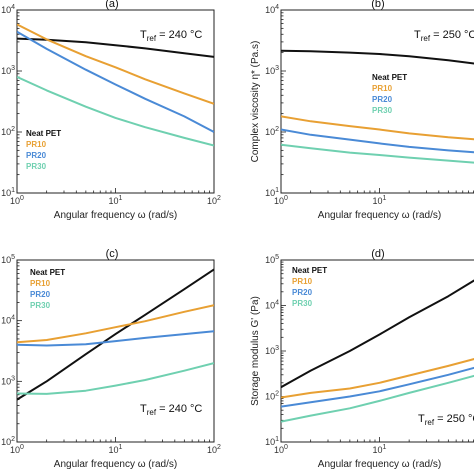 This screenshot has width=474, height=474. I want to click on panel-label: (b), so click(377, 5).